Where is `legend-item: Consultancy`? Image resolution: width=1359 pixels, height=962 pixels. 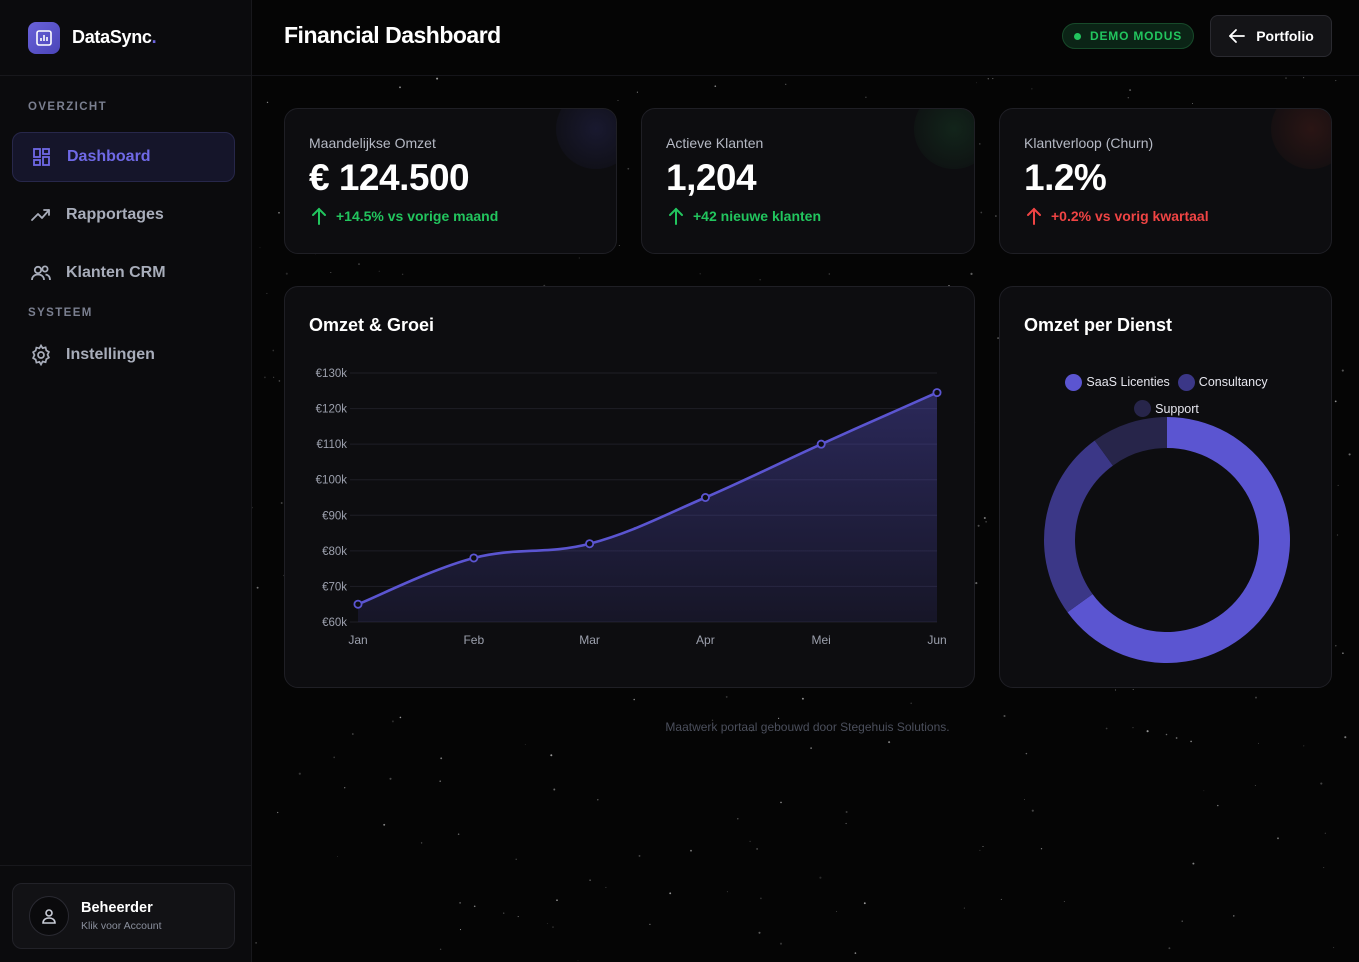
legend-item: Consultancy is located at coordinates (1222, 382).